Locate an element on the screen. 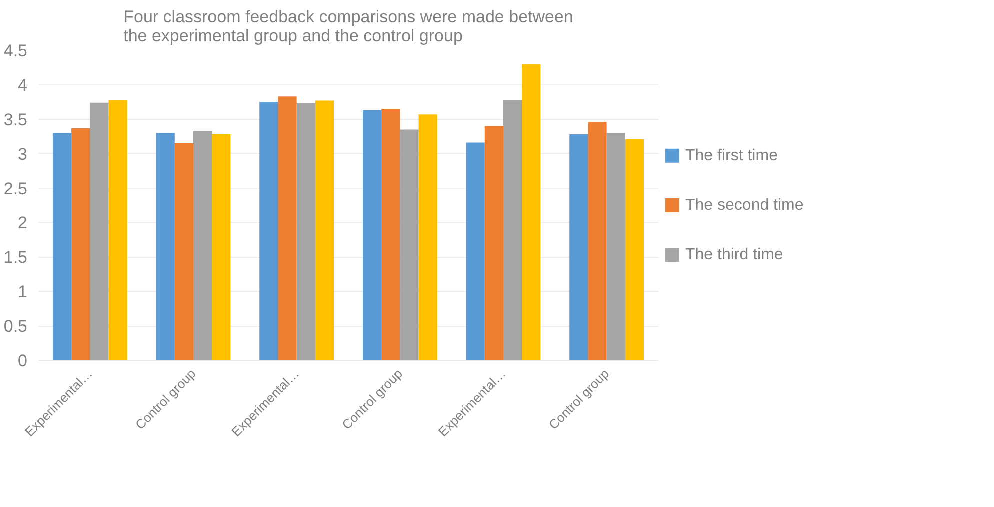 Image resolution: width=994 pixels, height=507 pixels. y-tick-label: 3.5 is located at coordinates (16, 120).